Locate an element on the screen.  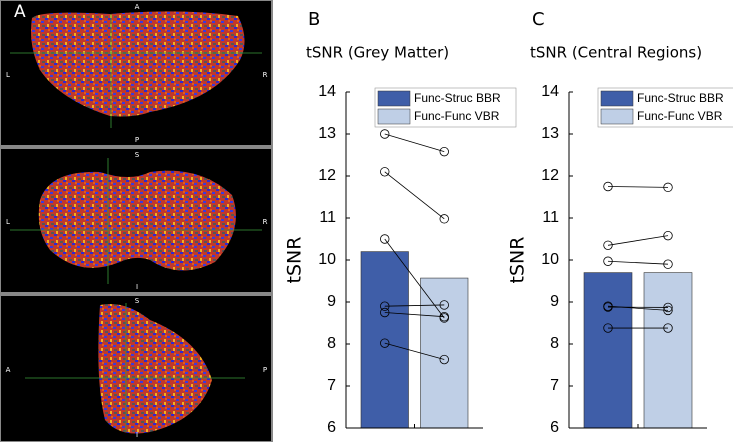
chart-title: tSNR (Central Regions) is located at coordinates (616, 53).